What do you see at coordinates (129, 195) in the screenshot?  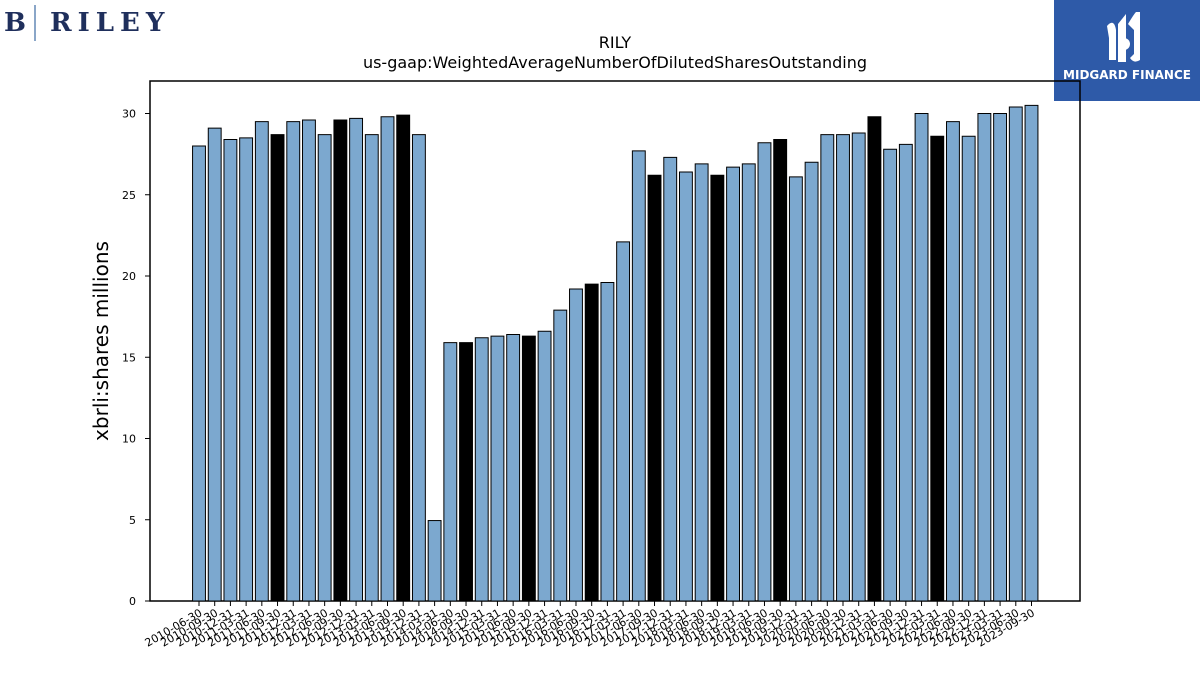 I see `y-tick-label: 25` at bounding box center [129, 195].